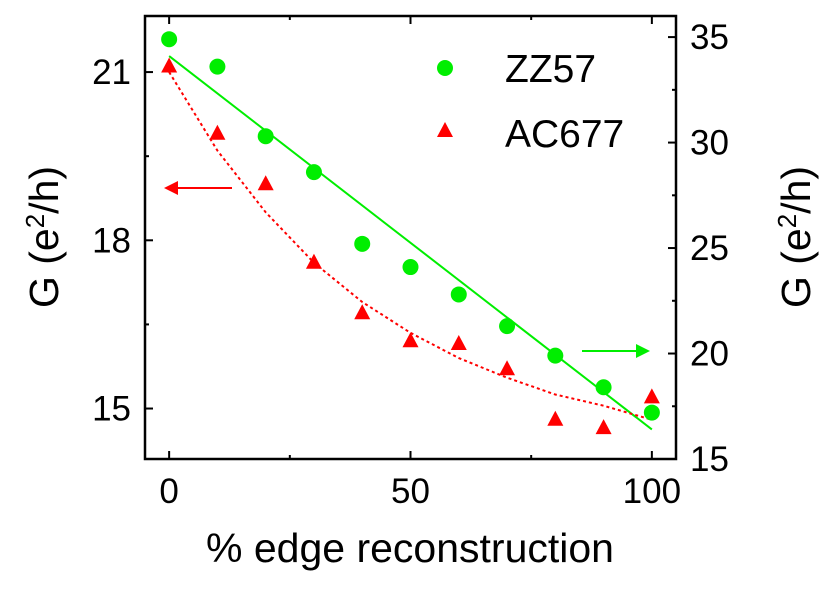 This screenshot has height=593, width=839. Describe the element at coordinates (787, 221) in the screenshot. I see `y-right-title-sup: 2` at that location.